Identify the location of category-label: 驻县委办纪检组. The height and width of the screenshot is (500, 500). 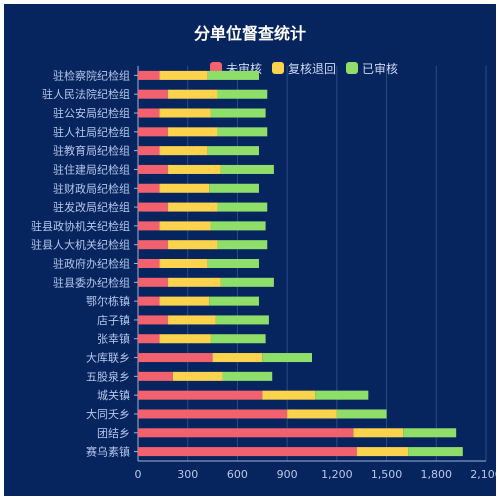
(91, 282).